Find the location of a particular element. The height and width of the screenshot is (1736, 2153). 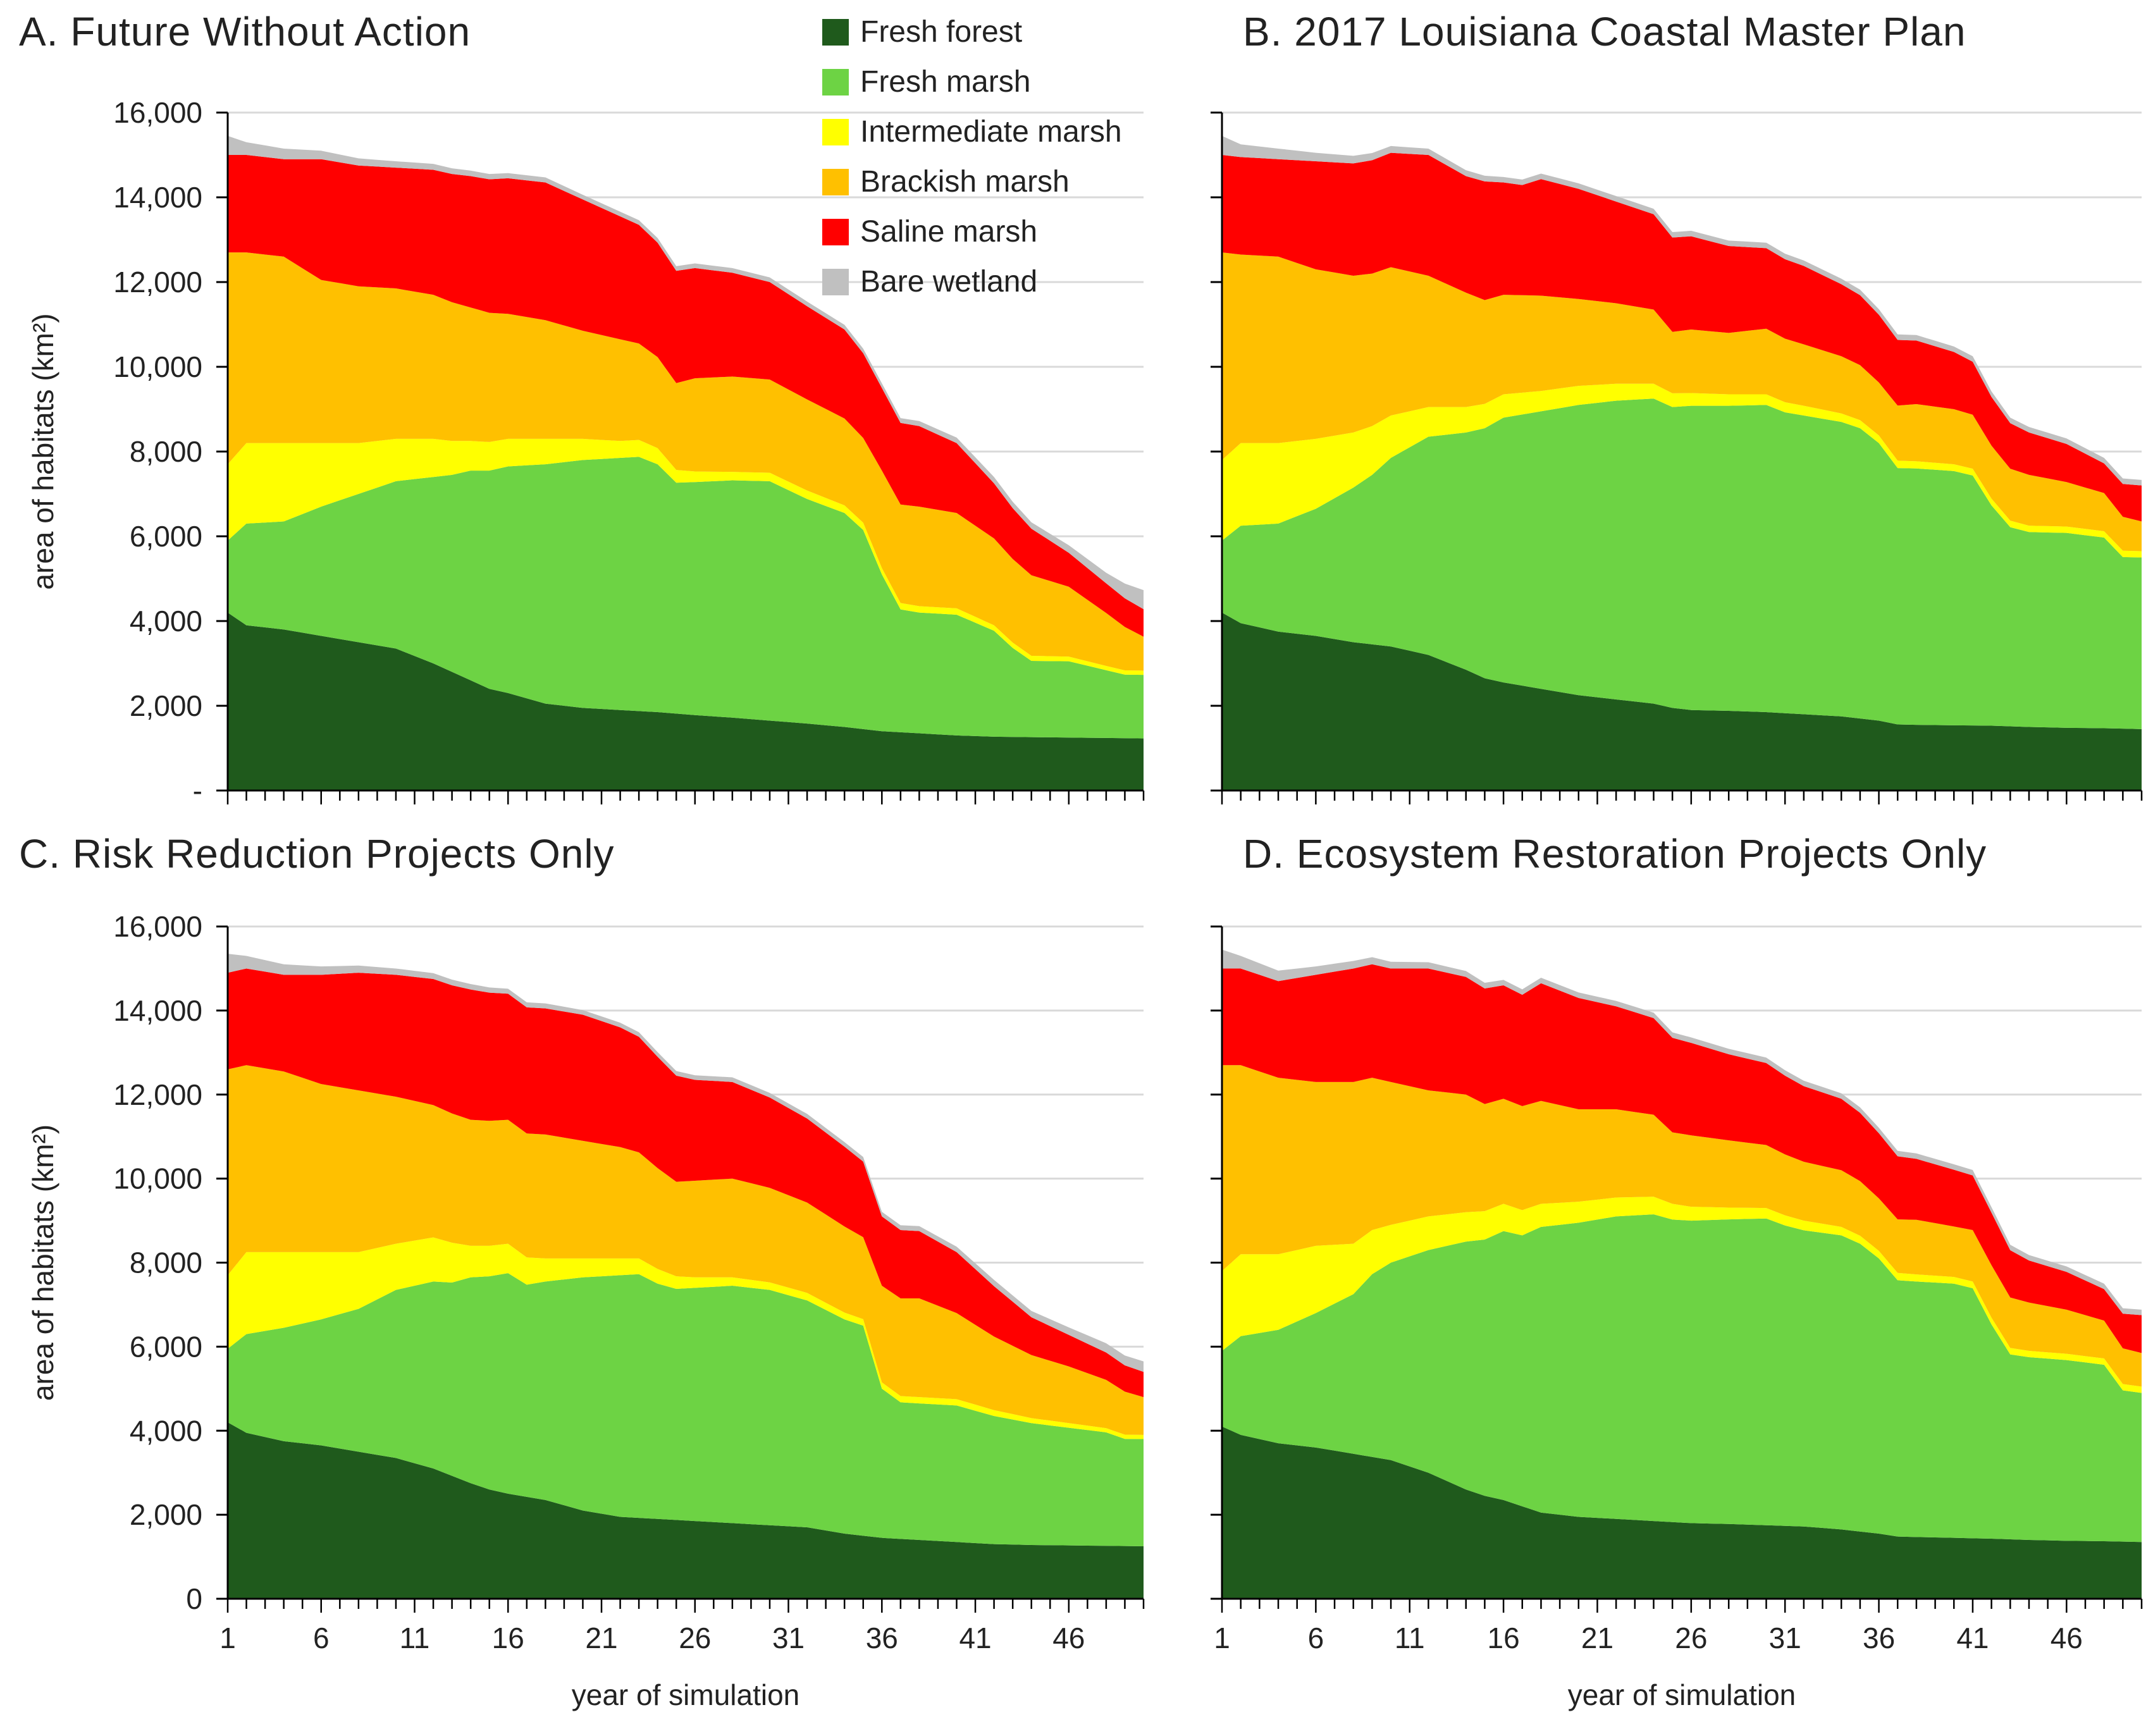

legend-label: Fresh forest is located at coordinates (941, 32).